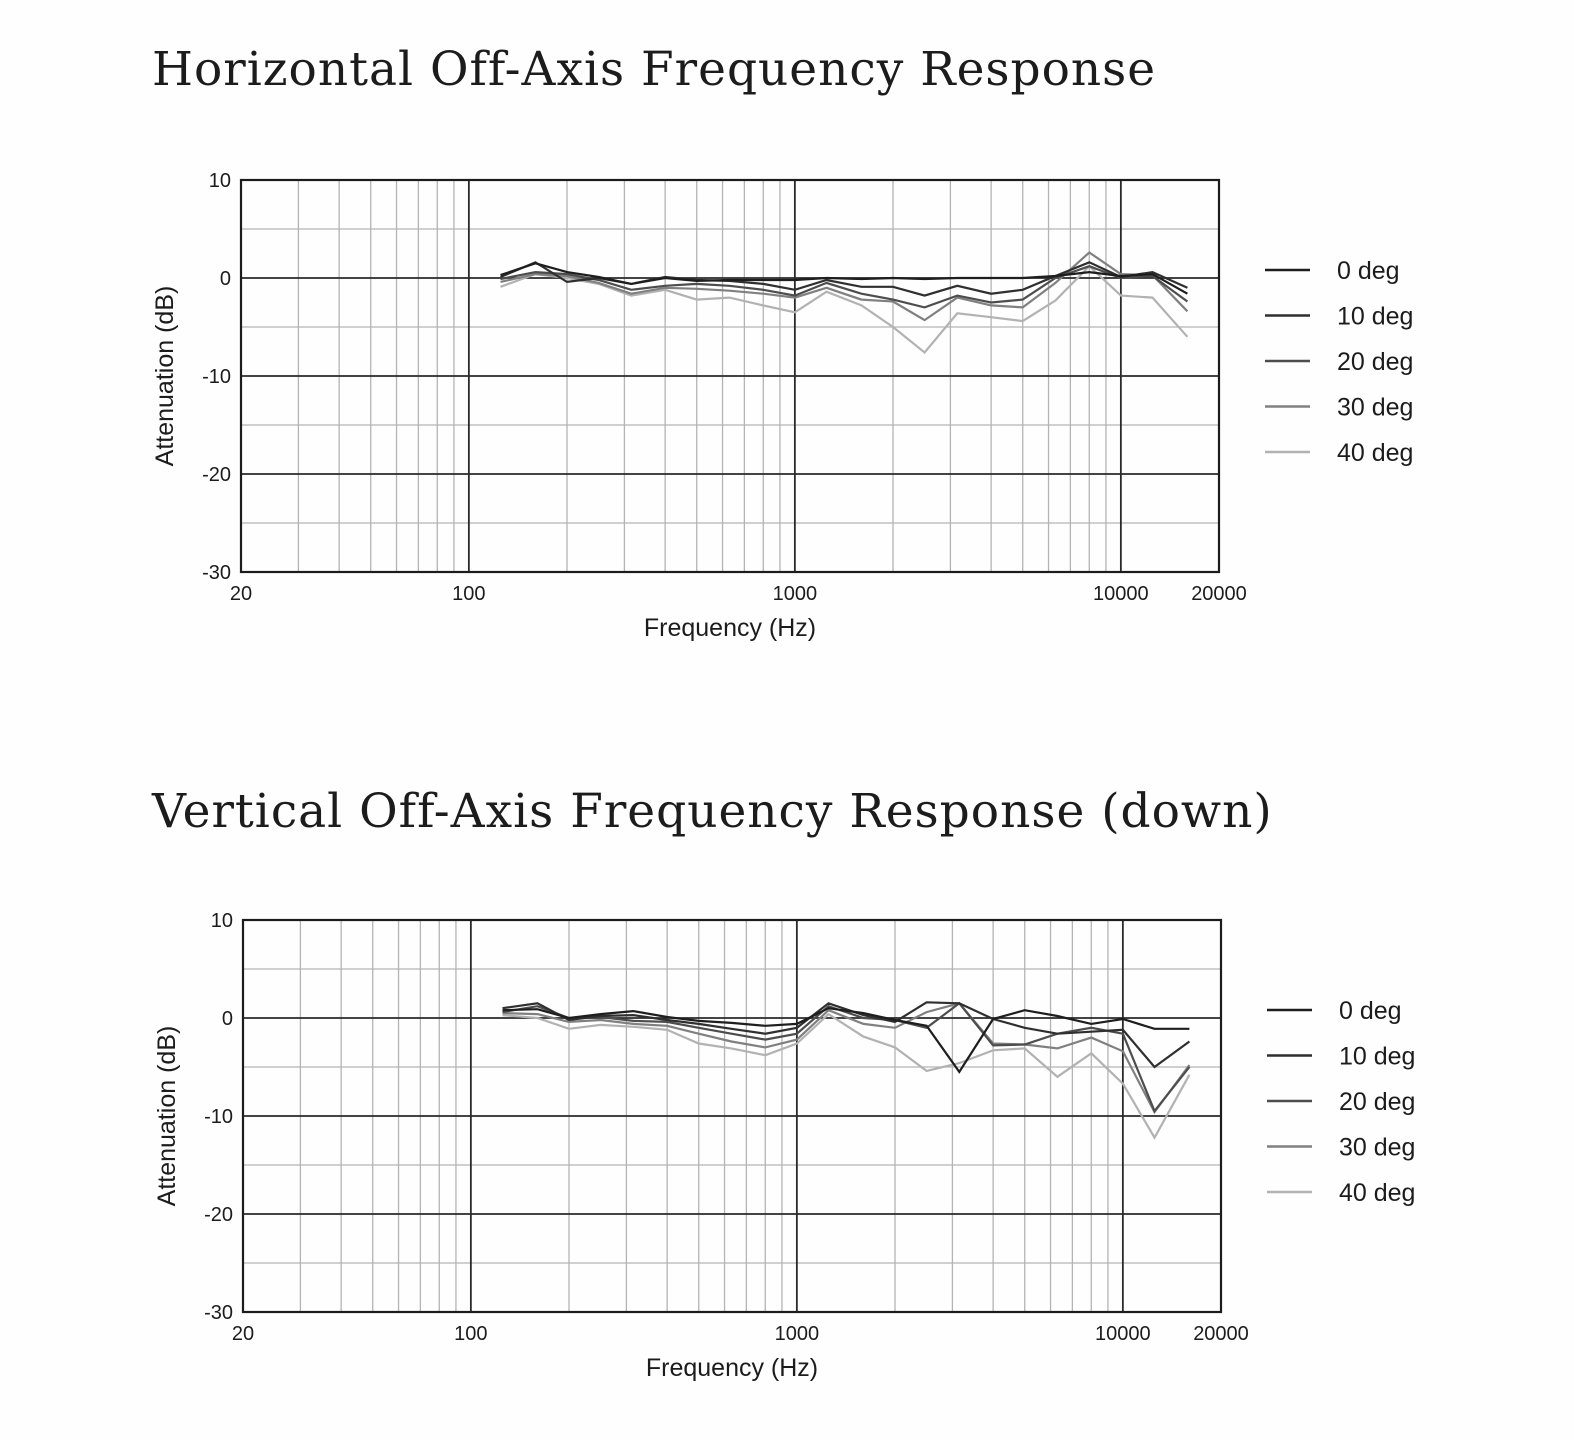  I want to click on chart-title-horizontal: Horizontal Off-Axis Frequency Response, so click(654, 69).